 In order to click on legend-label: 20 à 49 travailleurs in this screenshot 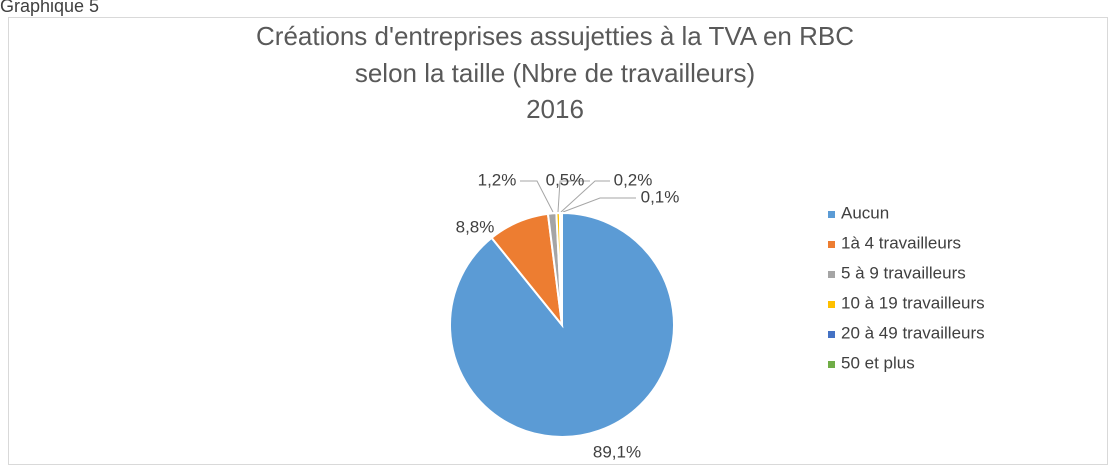, I will do `click(913, 332)`.